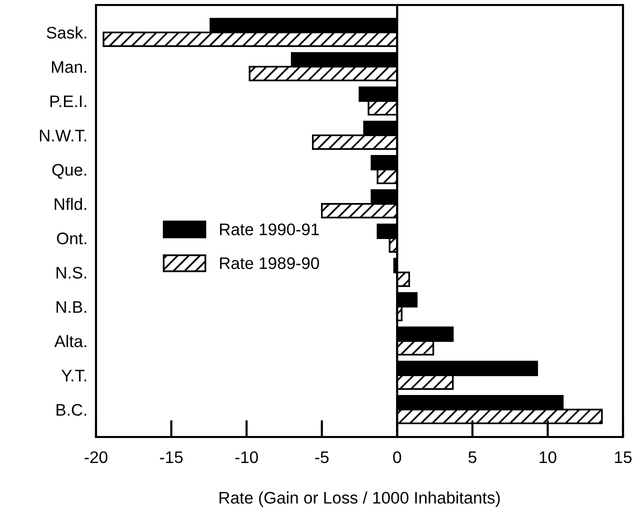 The image size is (635, 521). I want to click on y-tick-label: Que., so click(69, 171).